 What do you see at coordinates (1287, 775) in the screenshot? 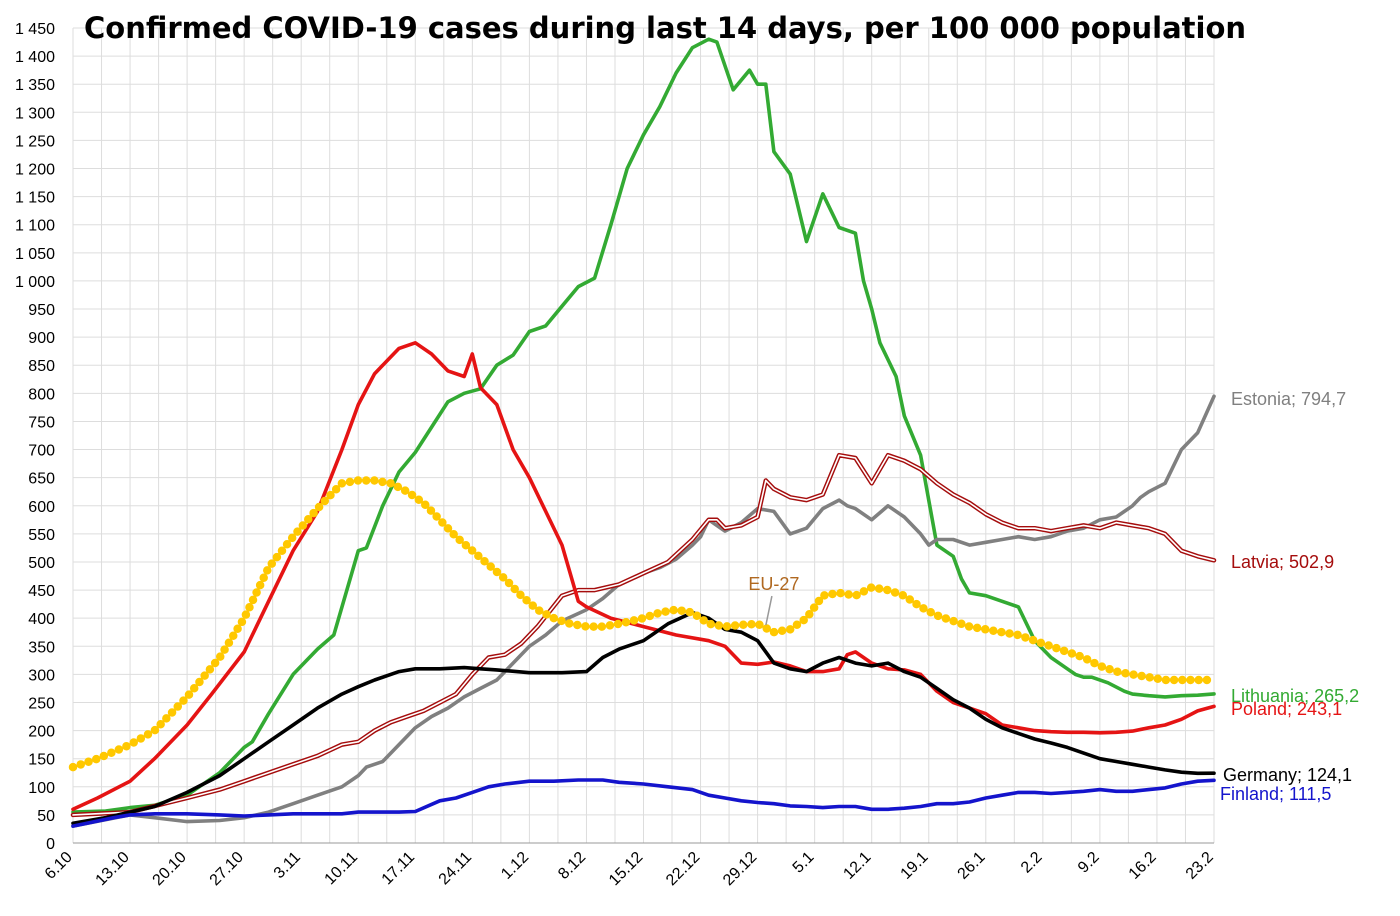
I see `end-label-germany: Germany; 124,1` at bounding box center [1287, 775].